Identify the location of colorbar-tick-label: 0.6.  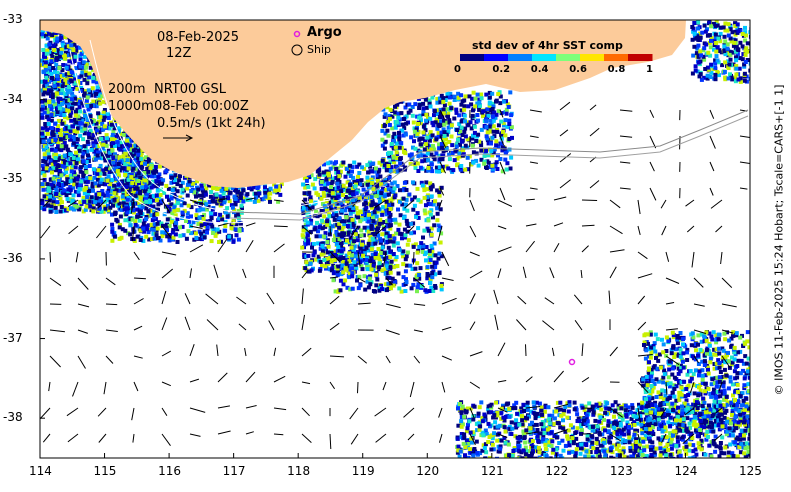
(578, 69).